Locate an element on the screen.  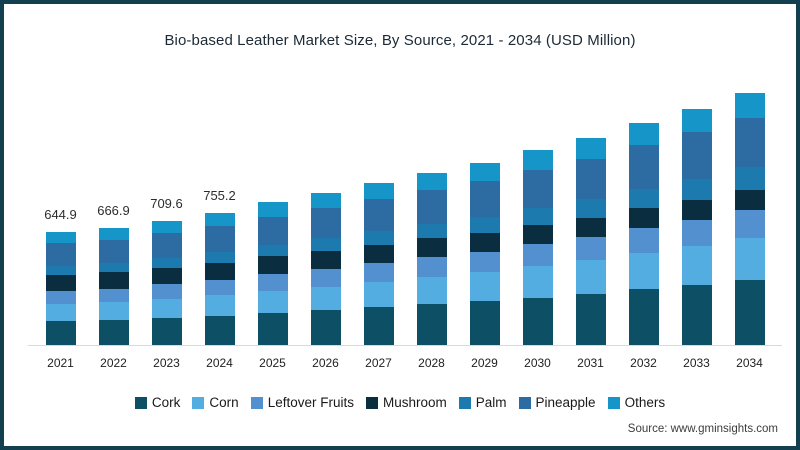
bar-segment-others-2033 is located at coordinates (696, 120).